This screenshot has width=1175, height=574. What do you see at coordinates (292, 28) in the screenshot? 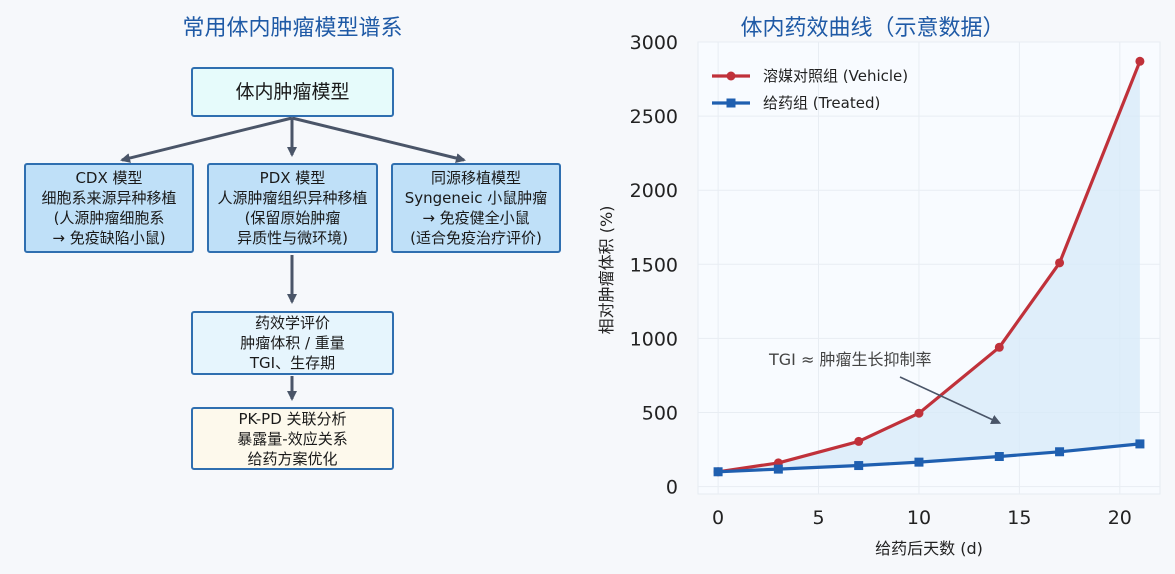
I see `left-panel-title: 常用体内肿瘤模型谱系` at bounding box center [292, 28].